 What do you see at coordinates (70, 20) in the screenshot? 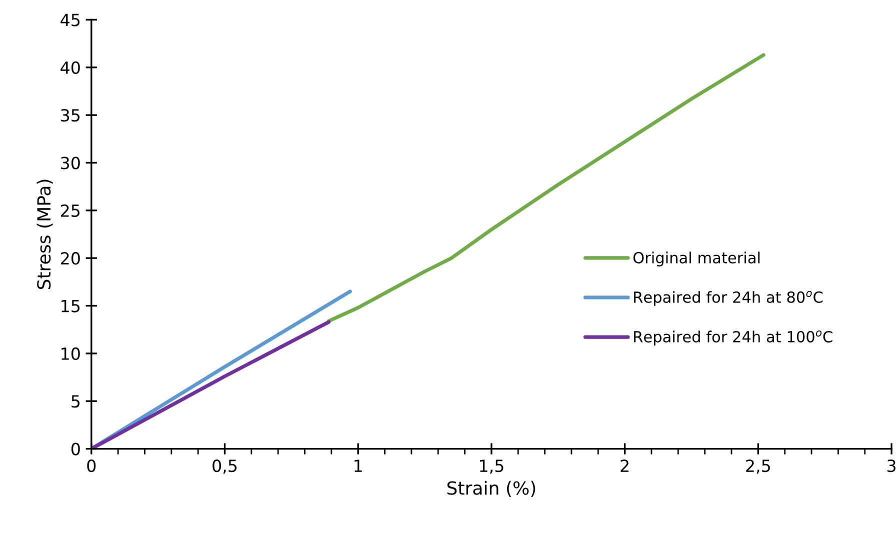
I see `y-tick-label: 45` at bounding box center [70, 20].